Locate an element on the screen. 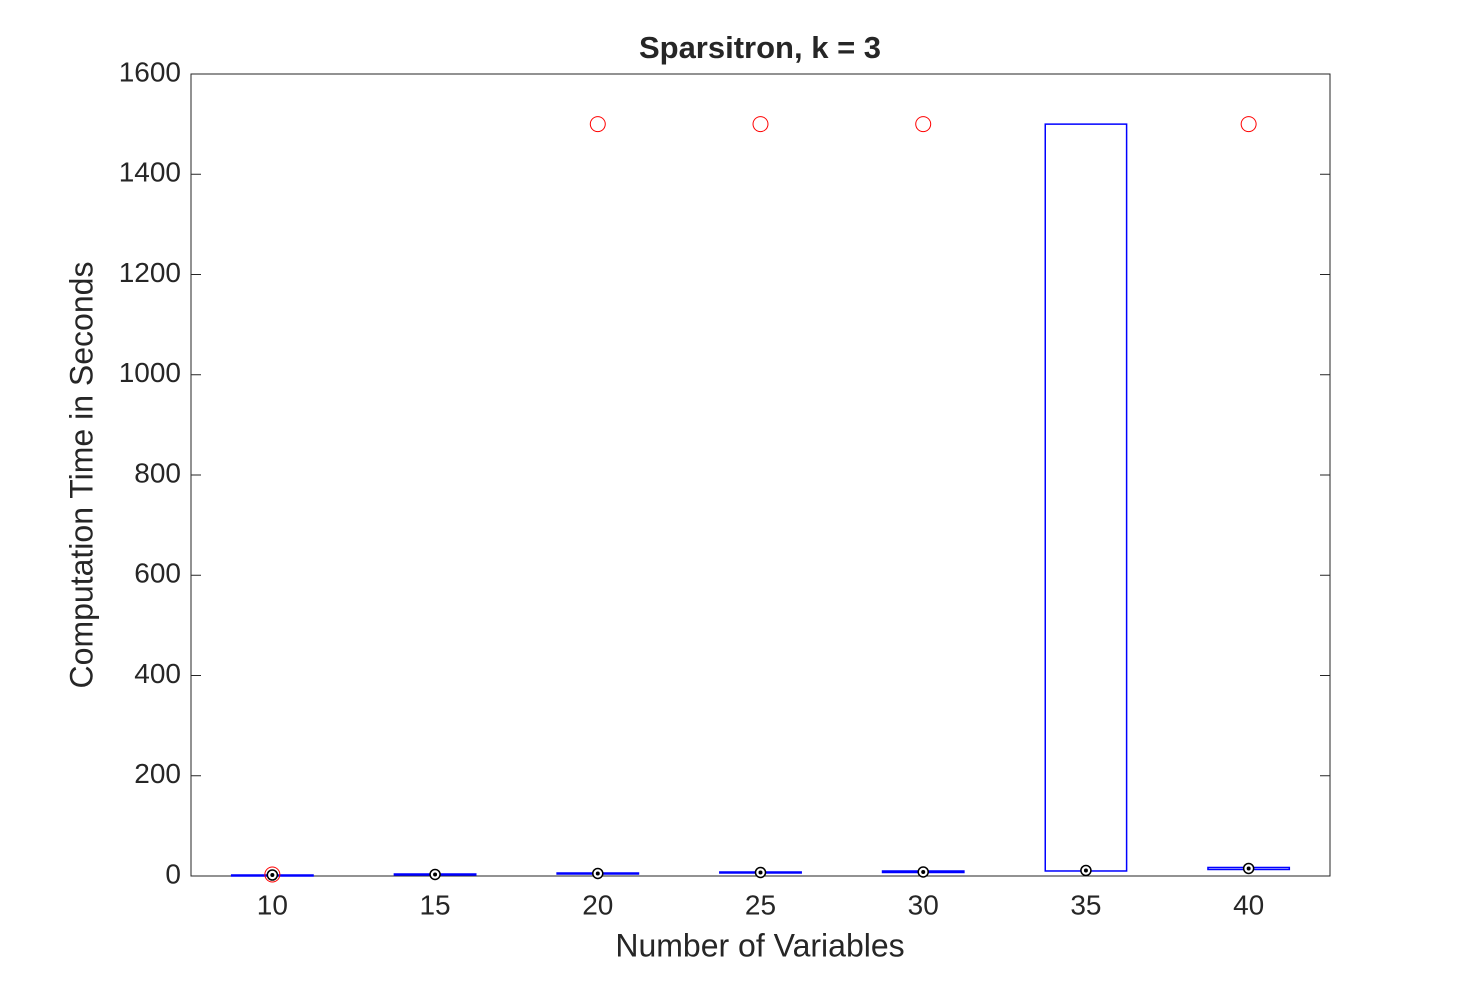  y-tick-label: 1000 is located at coordinates (150, 372).